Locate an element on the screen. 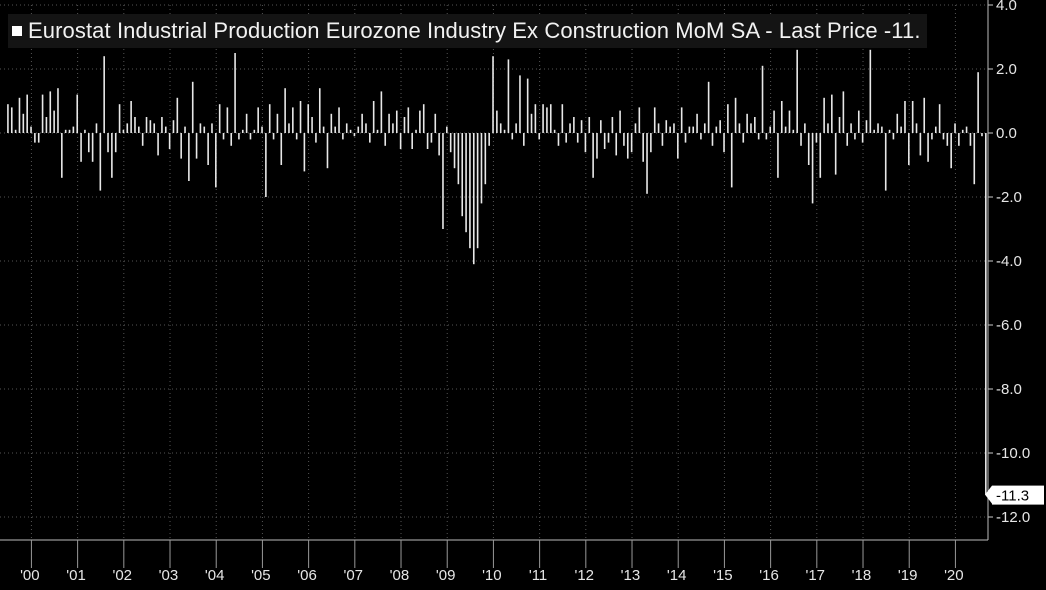 This screenshot has height=590, width=1046. x-tick-label: '05 is located at coordinates (261, 575).